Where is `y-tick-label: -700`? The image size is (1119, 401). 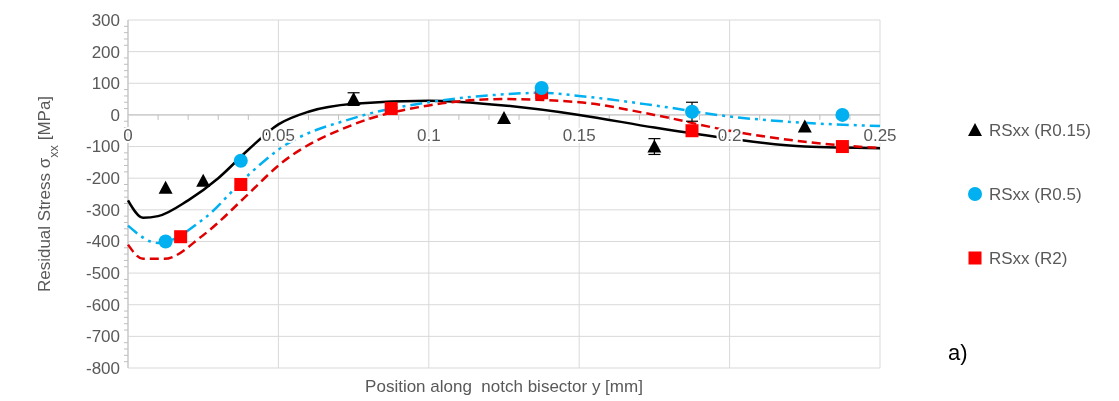
y-tick-label: -700 is located at coordinates (102, 337).